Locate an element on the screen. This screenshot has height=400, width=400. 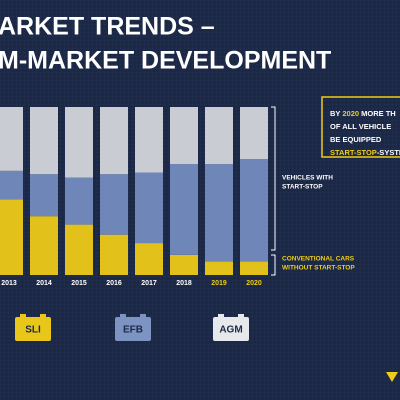
x-tick-label: 2019 is located at coordinates (219, 283).